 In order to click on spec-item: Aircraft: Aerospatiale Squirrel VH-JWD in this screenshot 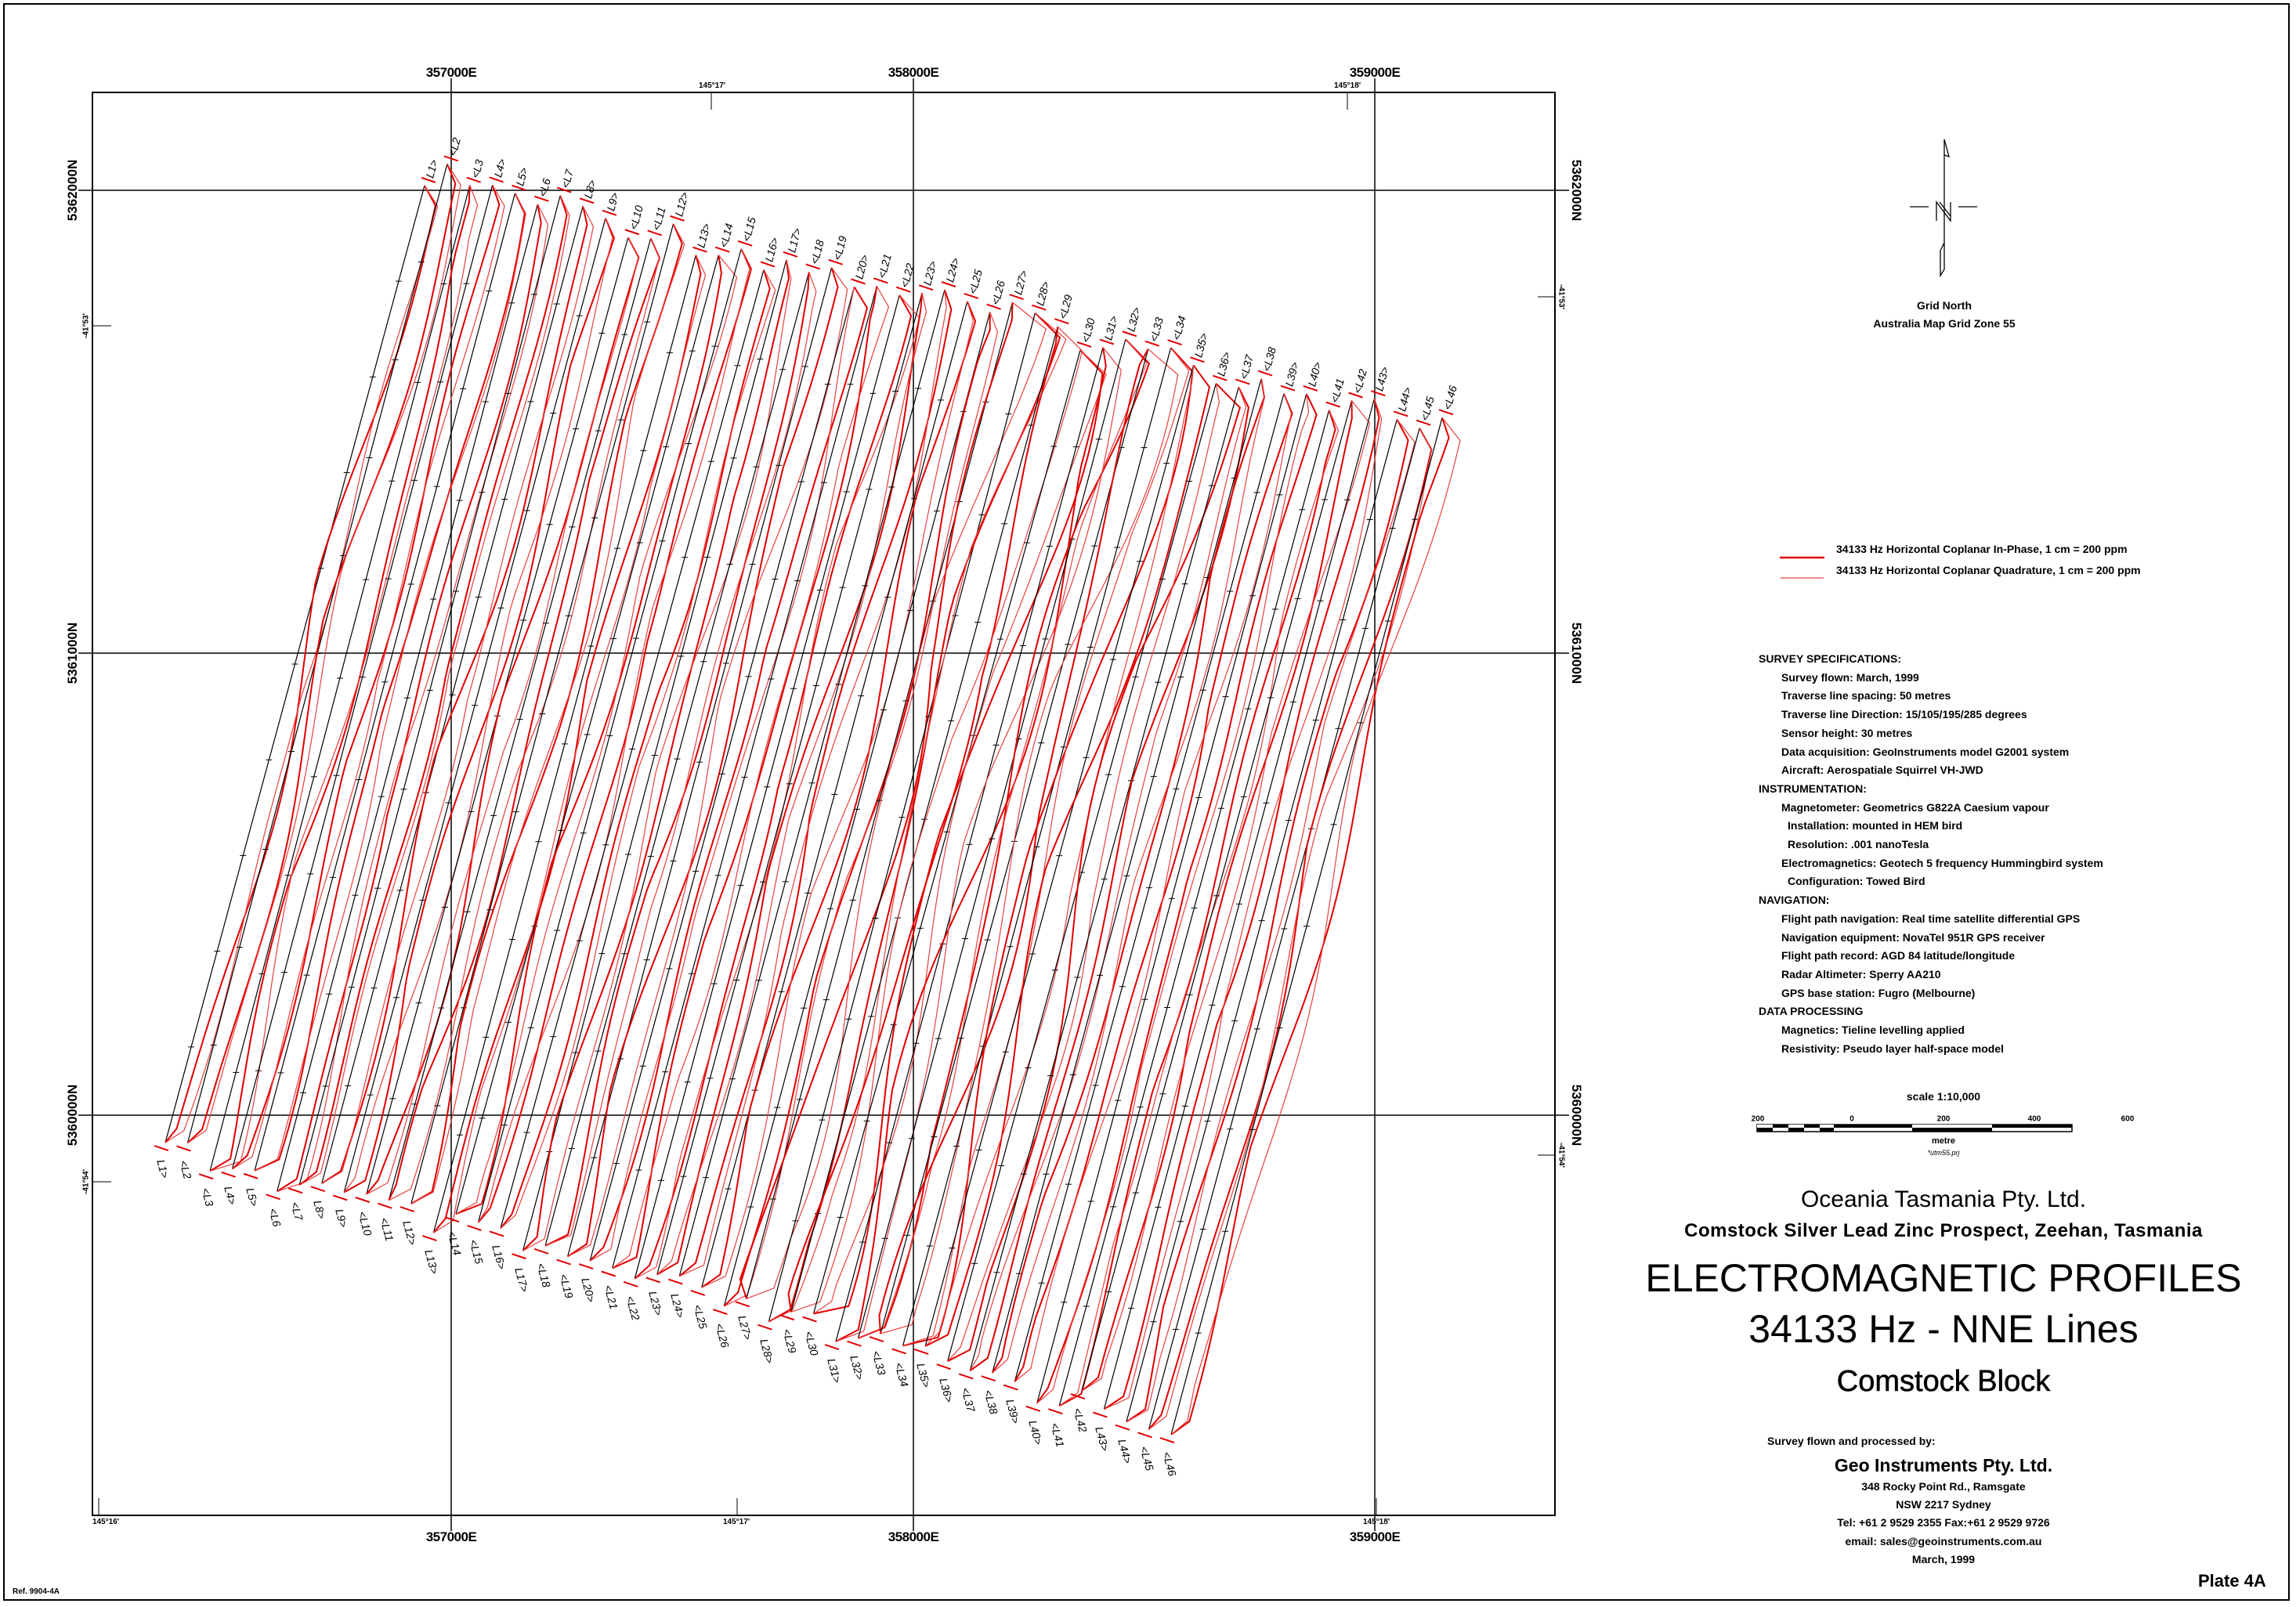, I will do `click(1882, 771)`.